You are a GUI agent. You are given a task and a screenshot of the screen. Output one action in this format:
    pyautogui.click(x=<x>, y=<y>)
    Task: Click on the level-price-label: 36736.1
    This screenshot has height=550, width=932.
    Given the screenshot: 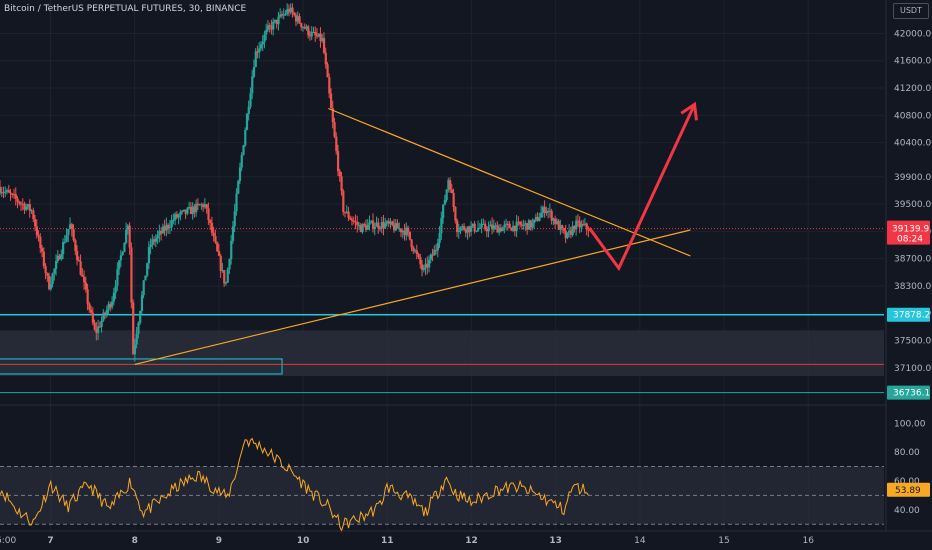 What is the action you would take?
    pyautogui.click(x=911, y=394)
    